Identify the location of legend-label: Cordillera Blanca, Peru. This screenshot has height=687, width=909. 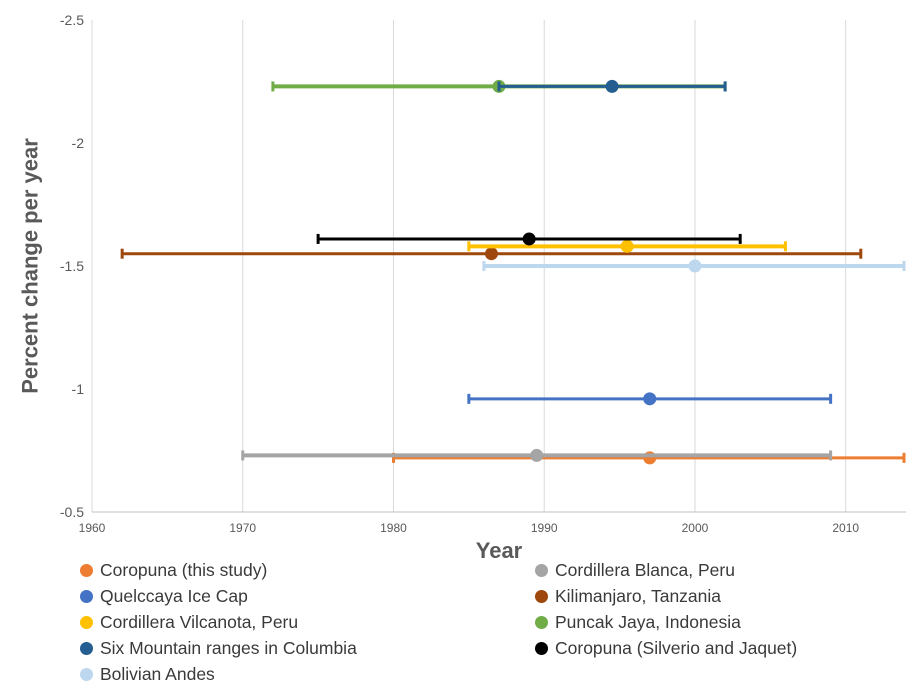
(645, 570).